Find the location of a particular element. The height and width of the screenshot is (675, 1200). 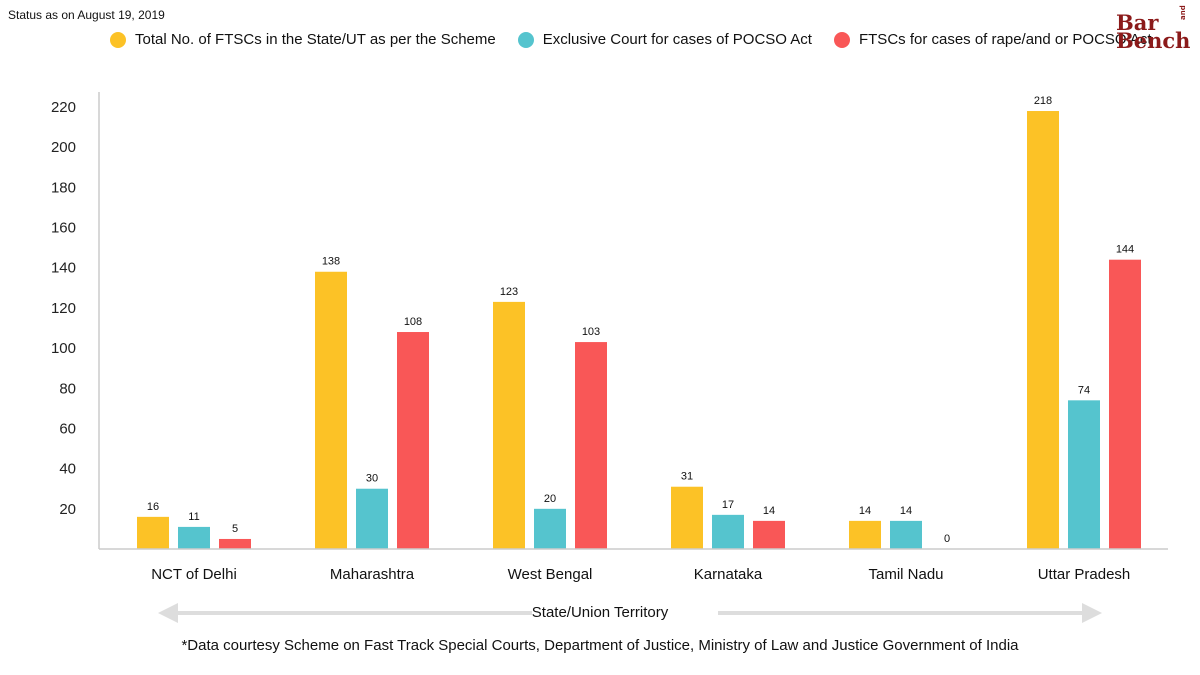

legend-swatch-ftsc is located at coordinates (841, 39).